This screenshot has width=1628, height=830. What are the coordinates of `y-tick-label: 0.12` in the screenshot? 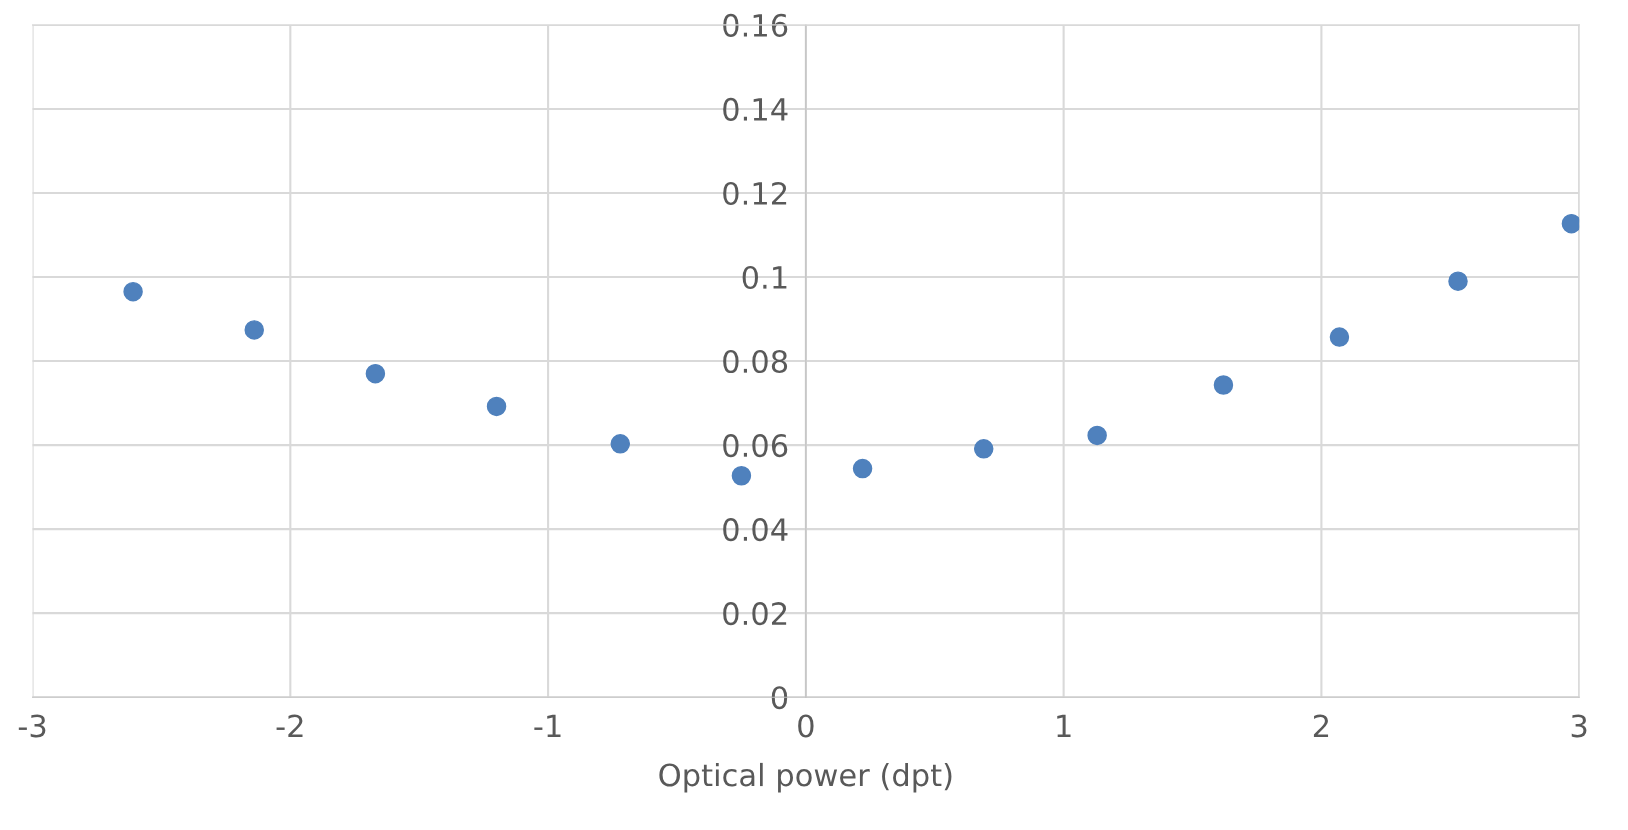 It's located at (755, 193).